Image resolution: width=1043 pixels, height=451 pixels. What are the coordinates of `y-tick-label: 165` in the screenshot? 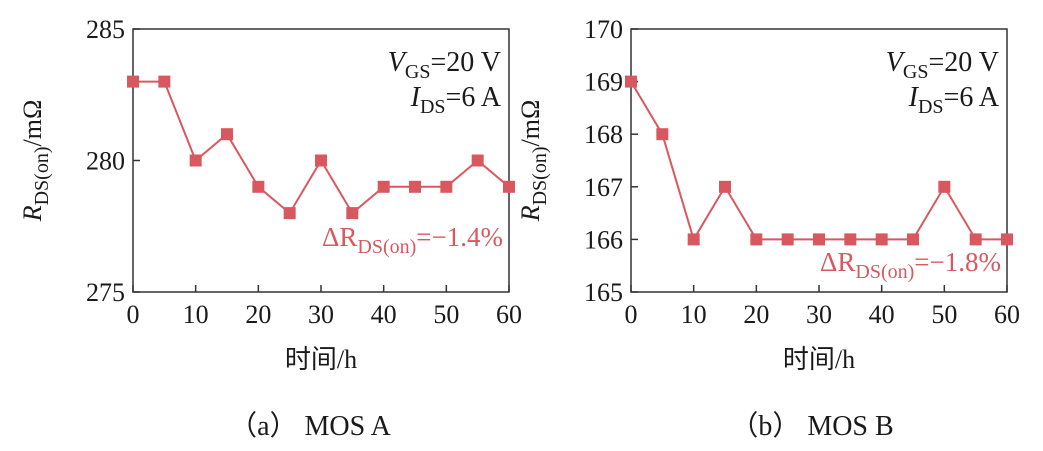 It's located at (603, 292).